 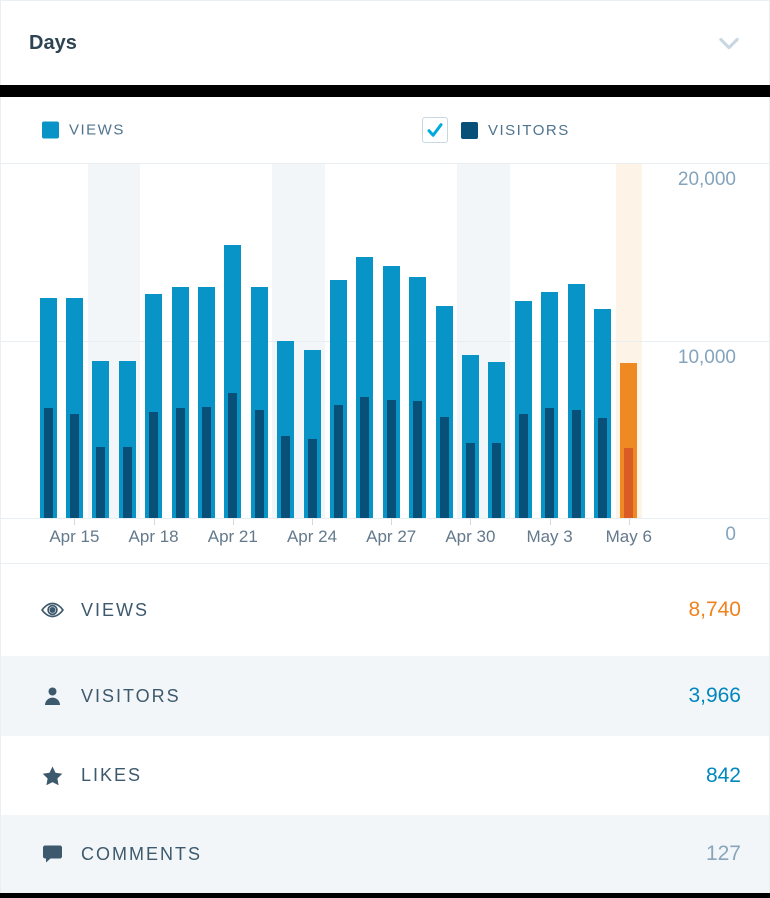 What do you see at coordinates (385, 610) in the screenshot?
I see `stat-row-views: VIEWS 8,740` at bounding box center [385, 610].